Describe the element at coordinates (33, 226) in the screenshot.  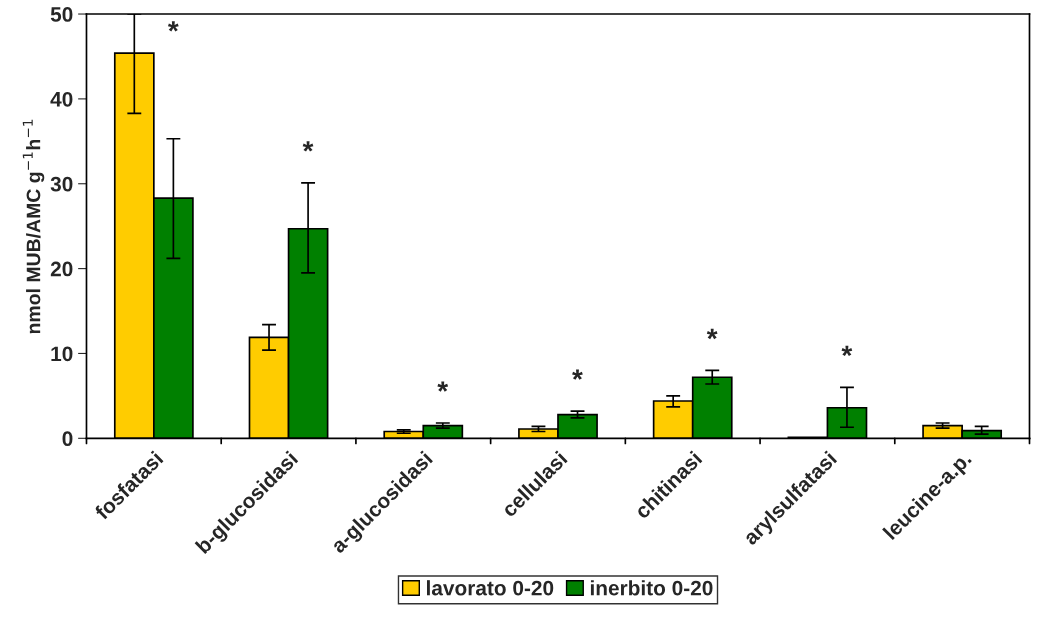
I see `y-axis-title: nmol MUB/AMC g$^{−1}$h$^{−1}$` at that location.